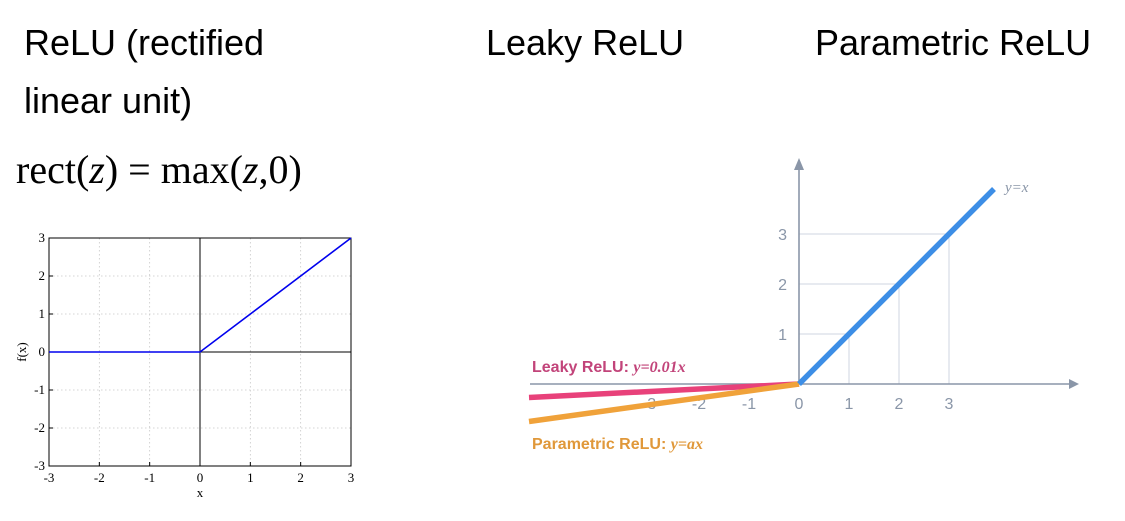  Describe the element at coordinates (42, 351) in the screenshot. I see `y-tick-label: 0` at that location.